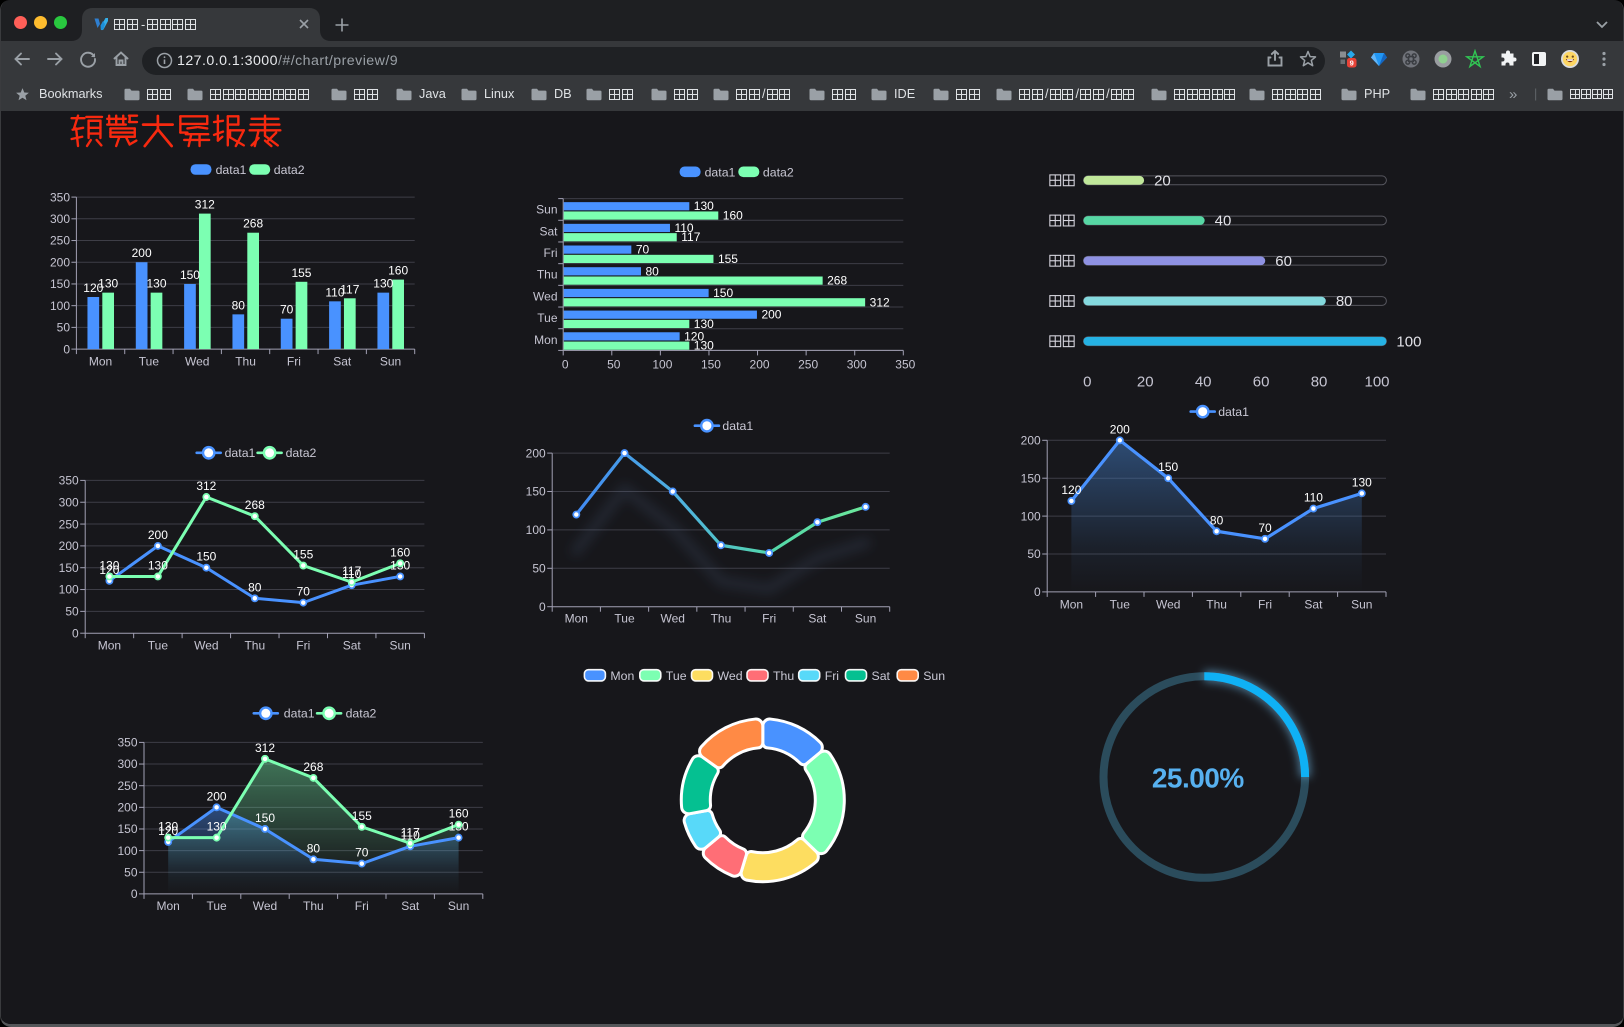  Describe the element at coordinates (1223, 221) in the screenshot. I see `svg-text: 40` at that location.